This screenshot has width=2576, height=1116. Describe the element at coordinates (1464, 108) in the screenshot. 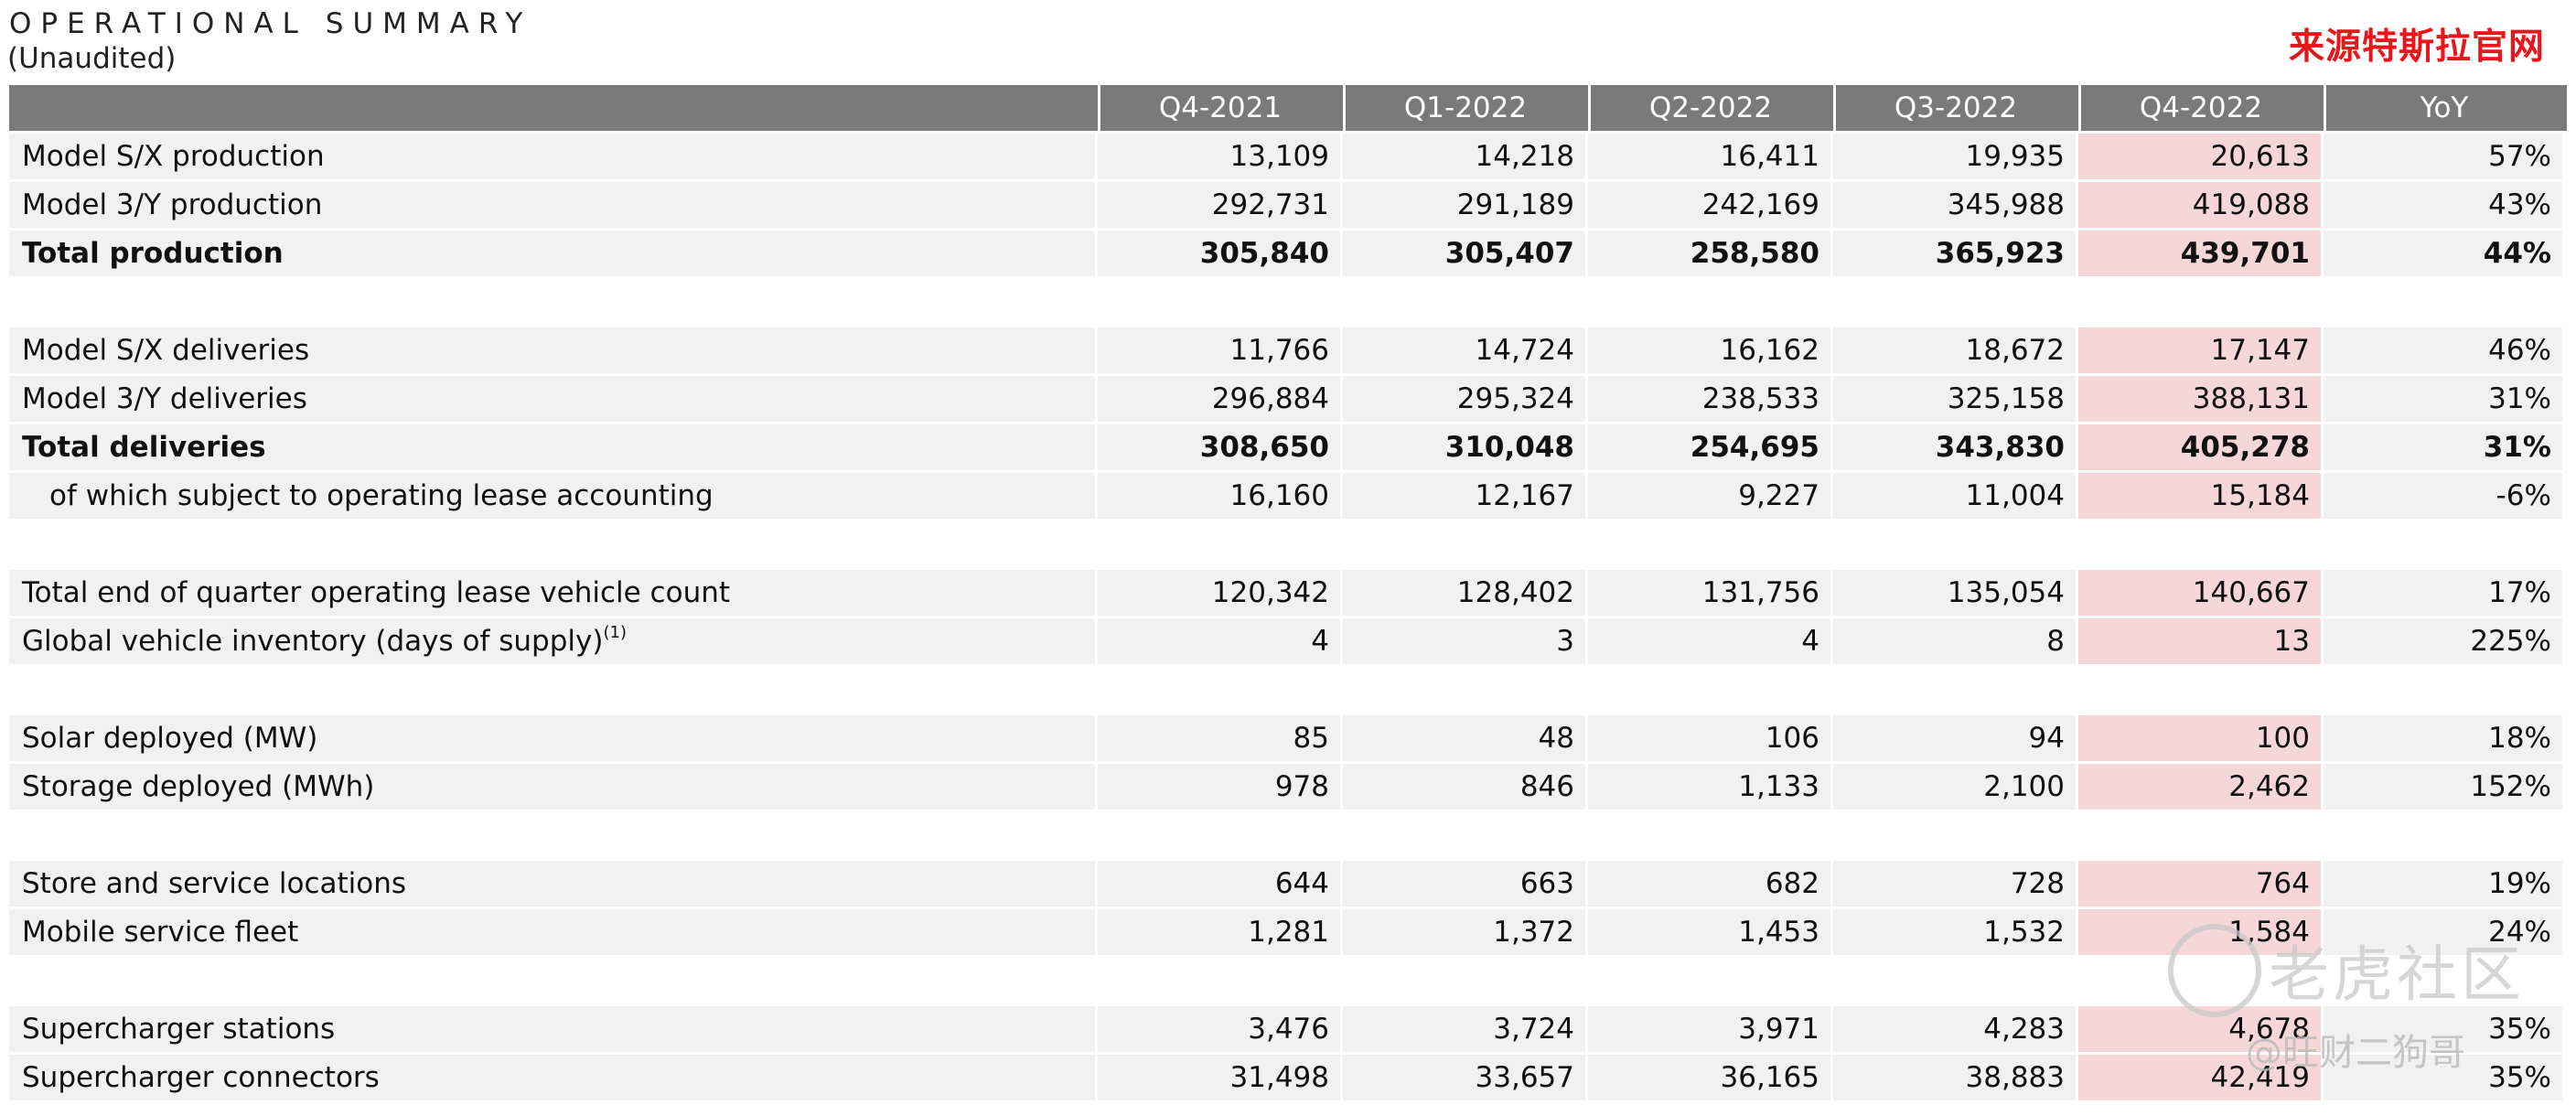

I see `header-q1-2022: Q1-2022` at that location.